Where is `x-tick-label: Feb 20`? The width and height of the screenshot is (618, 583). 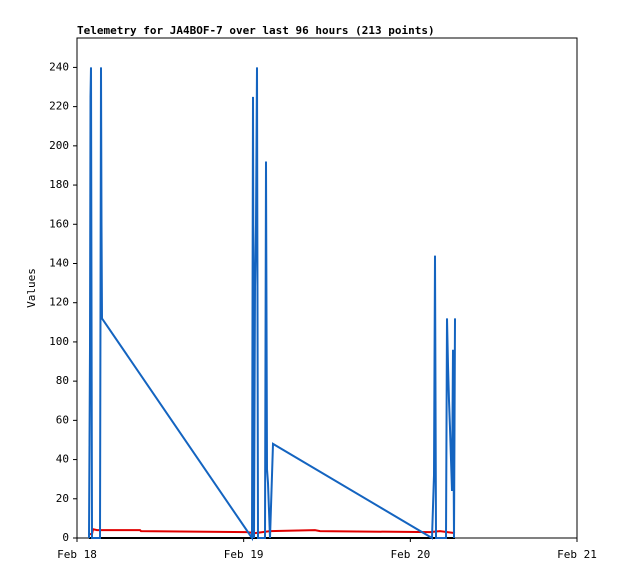 x-tick-label: Feb 20 is located at coordinates (410, 554).